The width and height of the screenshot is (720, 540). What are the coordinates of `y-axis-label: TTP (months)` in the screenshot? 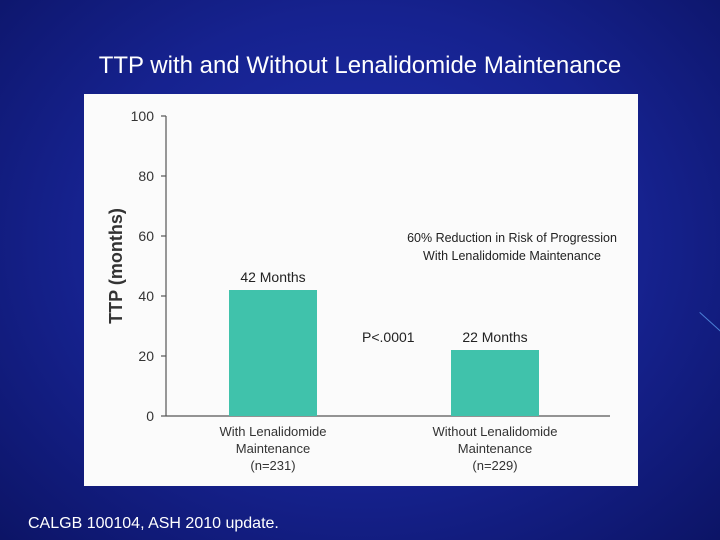 It's located at (116, 266).